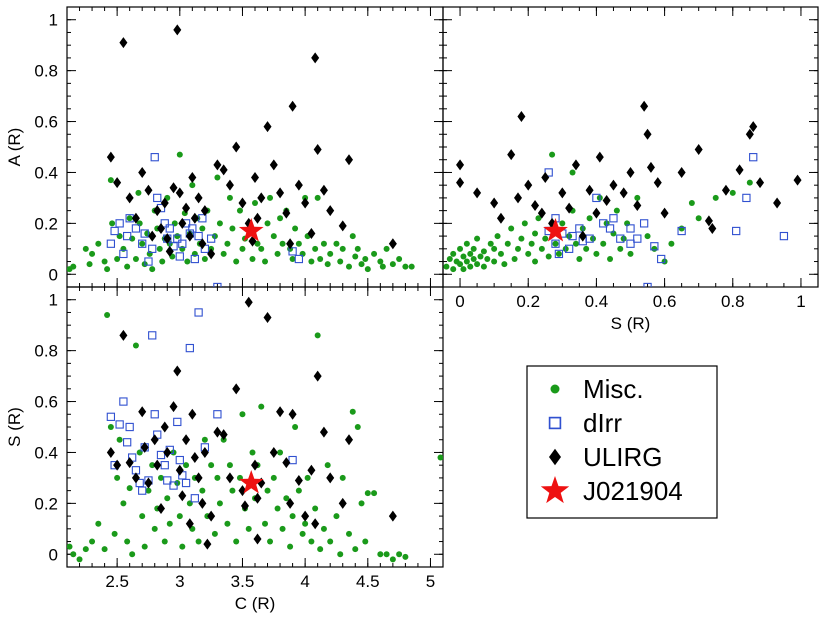 This screenshot has height=626, width=830. Describe the element at coordinates (53, 300) in the screenshot. I see `y-tick-label: 1` at that location.